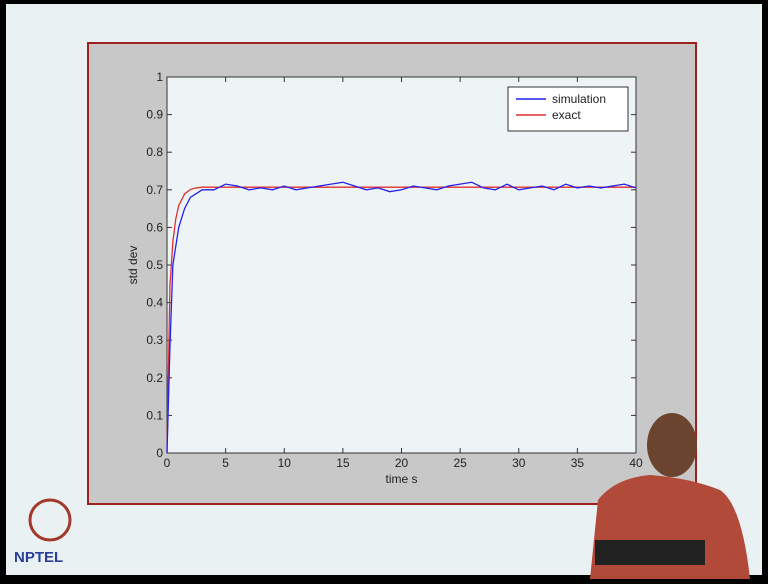 Image resolution: width=768 pixels, height=584 pixels. I want to click on laptop, so click(650, 552).